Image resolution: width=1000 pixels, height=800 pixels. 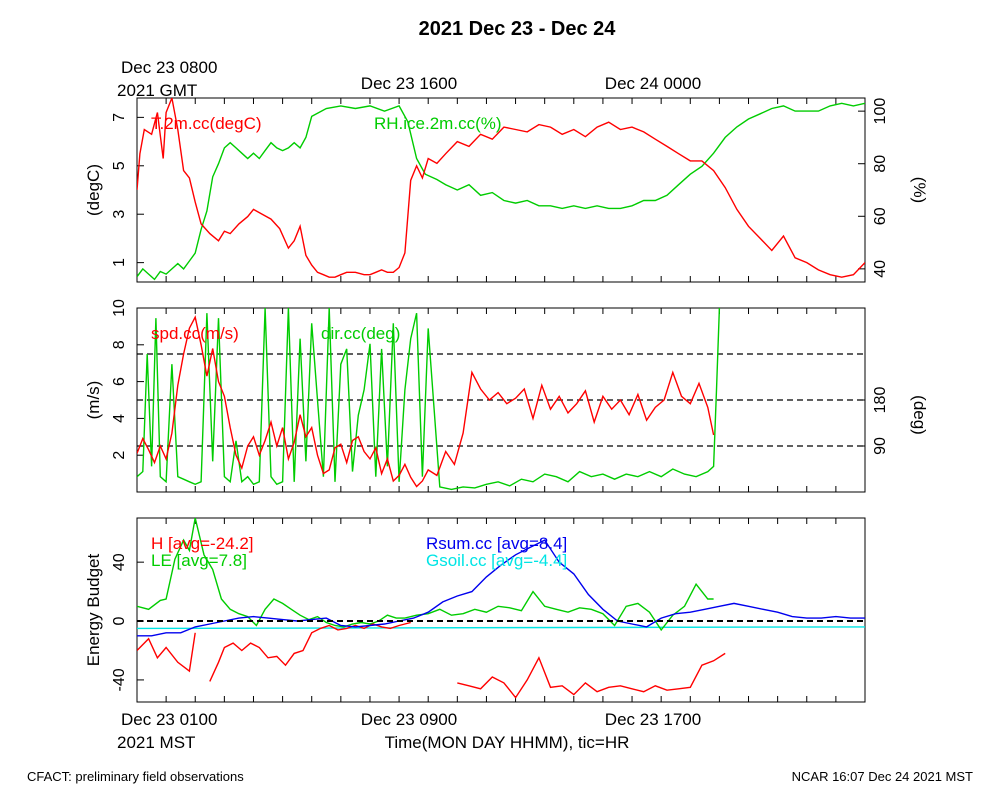 I want to click on percent-tick-label: 100, so click(x=880, y=111).